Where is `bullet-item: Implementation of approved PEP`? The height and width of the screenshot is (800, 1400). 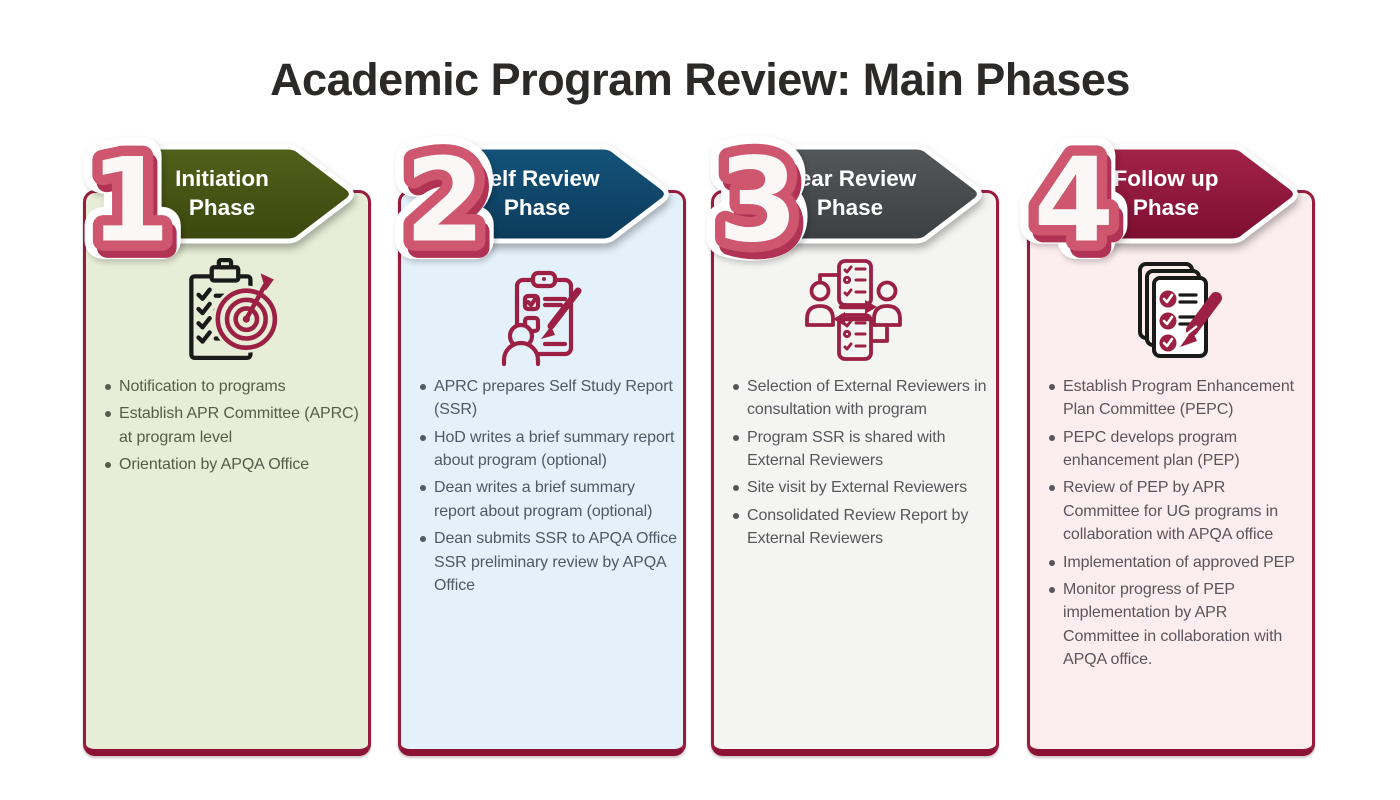 bullet-item: Implementation of approved PEP is located at coordinates (1177, 562).